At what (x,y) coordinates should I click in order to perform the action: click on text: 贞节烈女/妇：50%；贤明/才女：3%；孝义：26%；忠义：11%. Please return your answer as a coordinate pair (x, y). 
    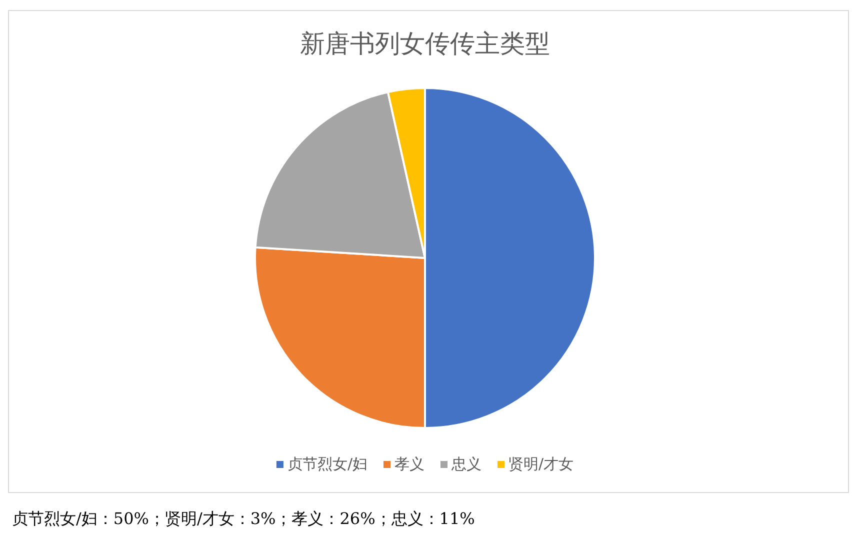
    Looking at the image, I should click on (243, 518).